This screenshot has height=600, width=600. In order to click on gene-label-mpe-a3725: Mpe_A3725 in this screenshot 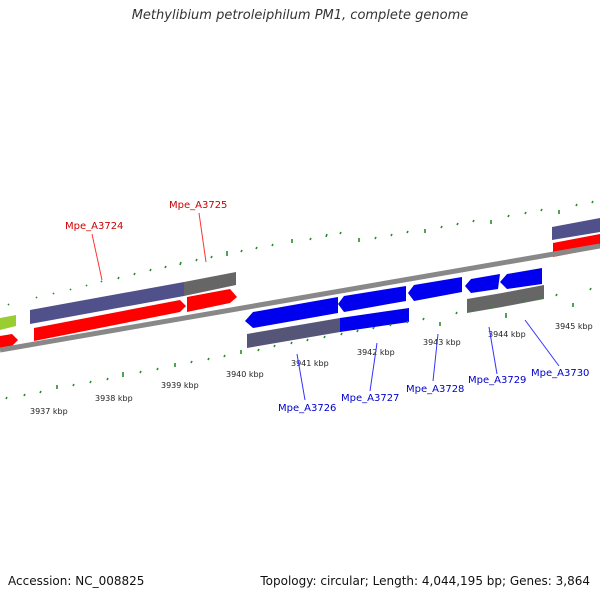, I will do `click(198, 205)`.